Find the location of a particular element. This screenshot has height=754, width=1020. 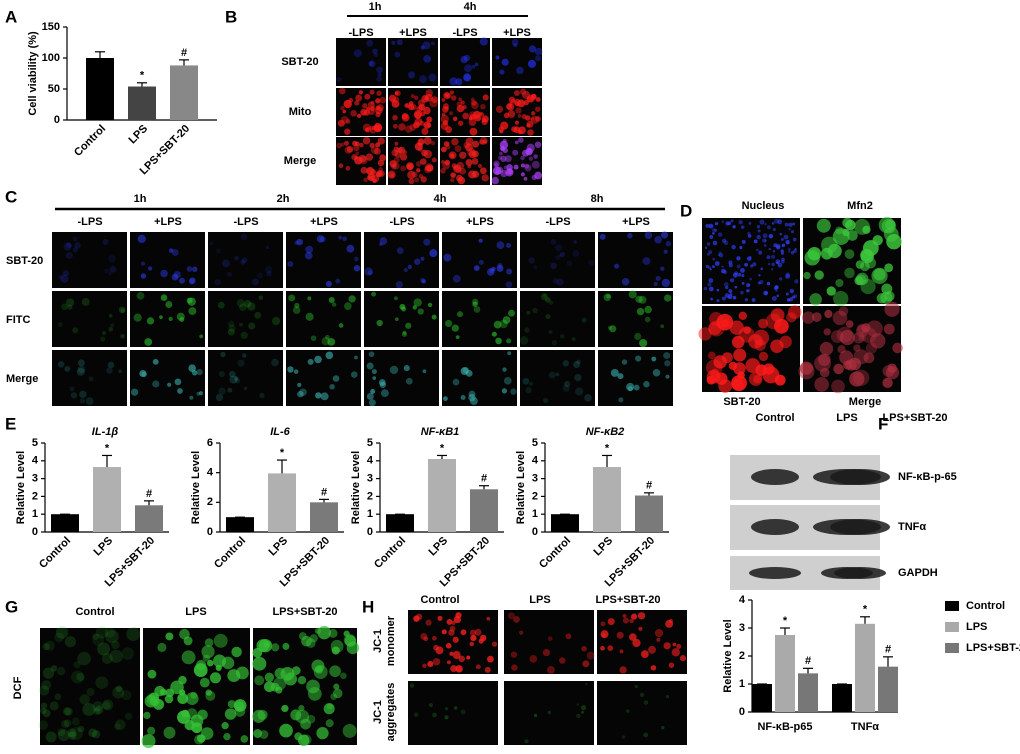

x-tick-label: Control is located at coordinates (55, 553).